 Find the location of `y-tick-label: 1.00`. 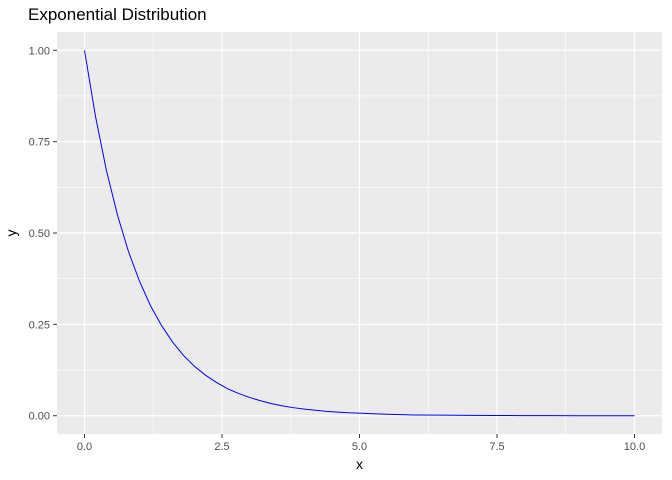

y-tick-label: 1.00 is located at coordinates (39, 51).